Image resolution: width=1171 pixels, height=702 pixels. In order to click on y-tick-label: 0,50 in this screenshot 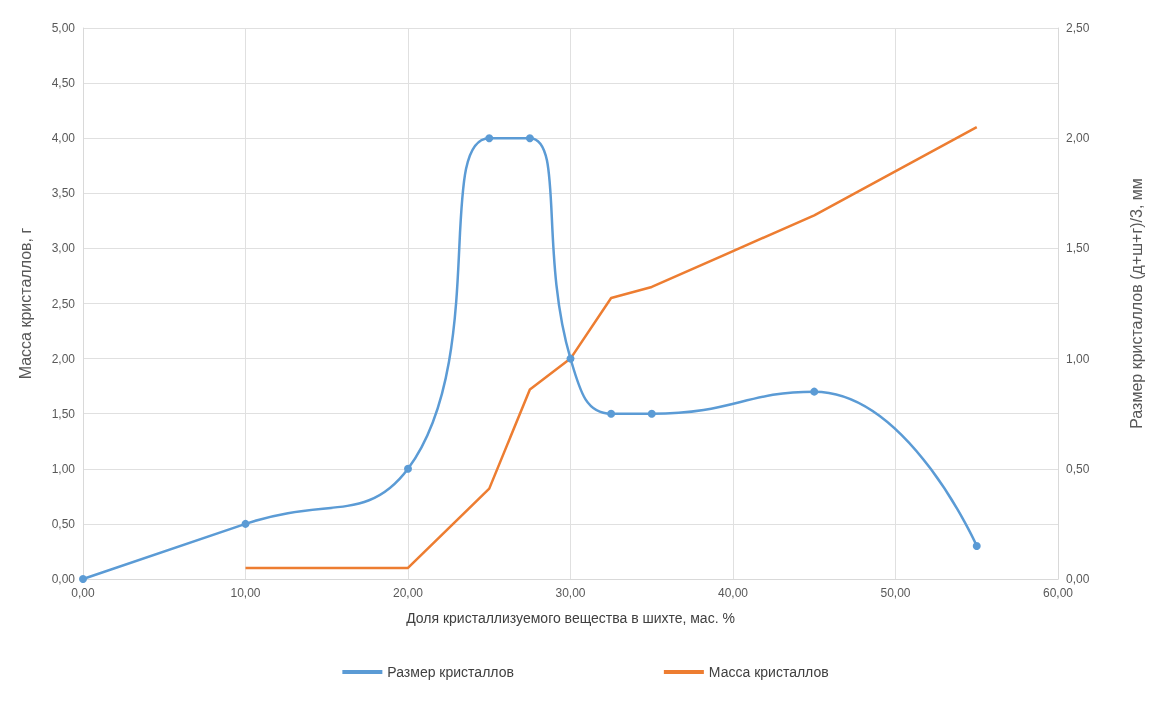, I will do `click(63, 523)`.